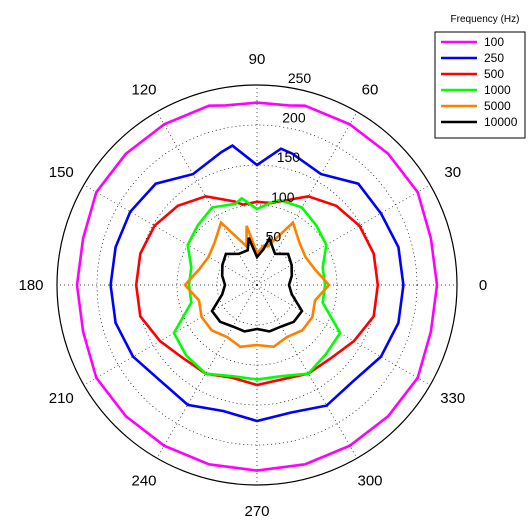  What do you see at coordinates (283, 197) in the screenshot?
I see `radial-tick-100: 100` at bounding box center [283, 197].